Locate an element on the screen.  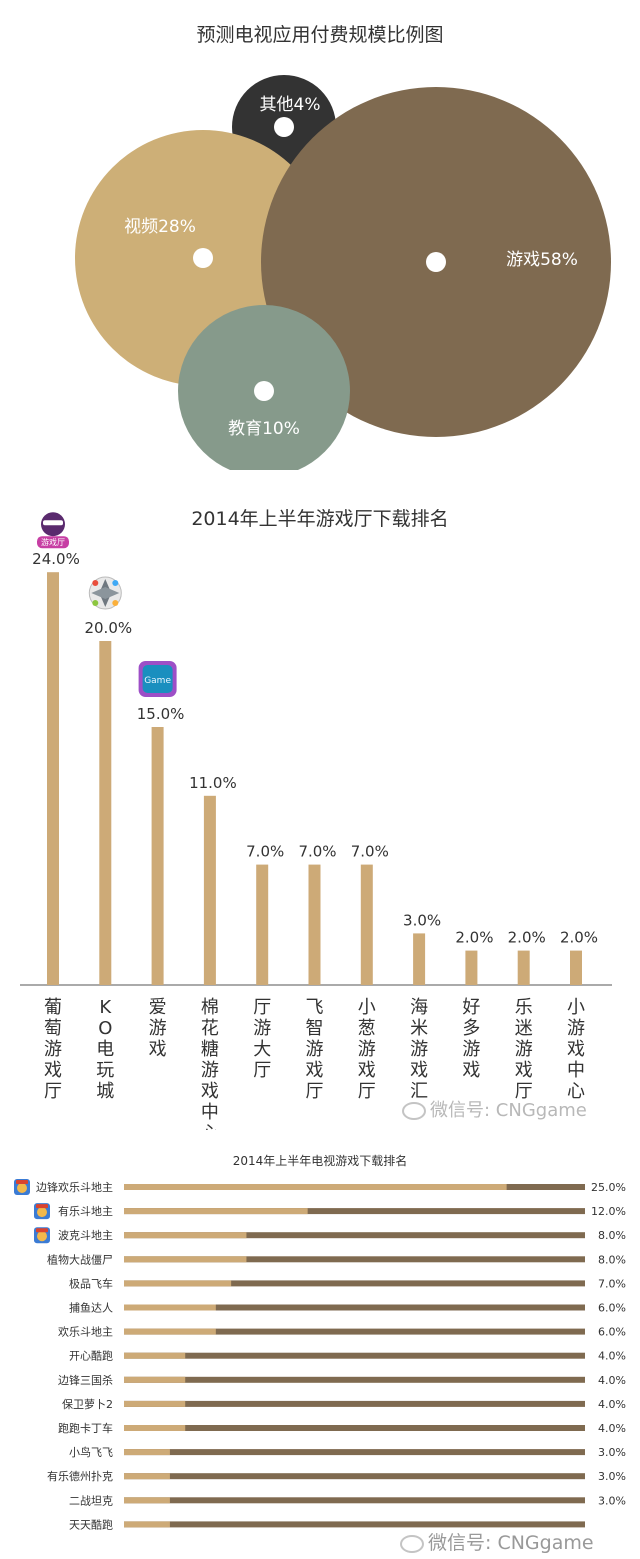
watermark-bottom-text: 微信号: CNGgame is located at coordinates (511, 1543).